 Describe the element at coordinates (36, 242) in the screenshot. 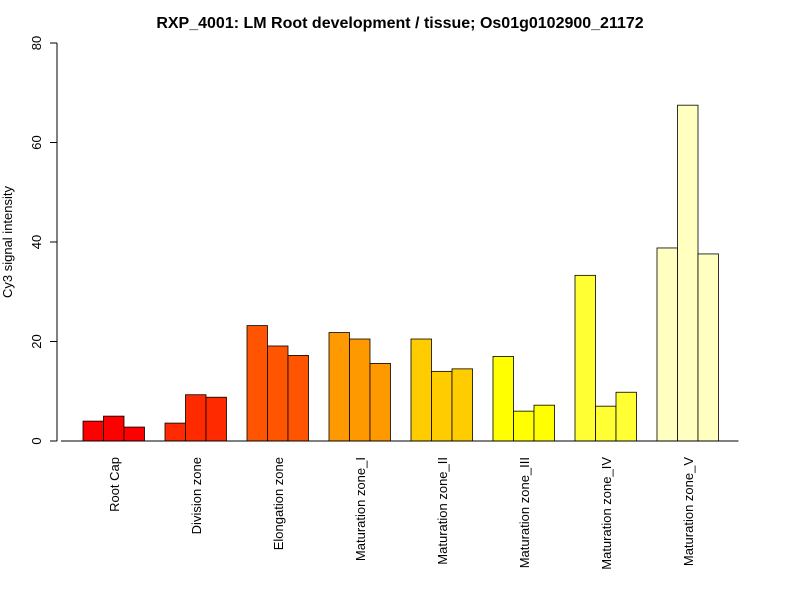

I see `y-tick-label: 40` at that location.